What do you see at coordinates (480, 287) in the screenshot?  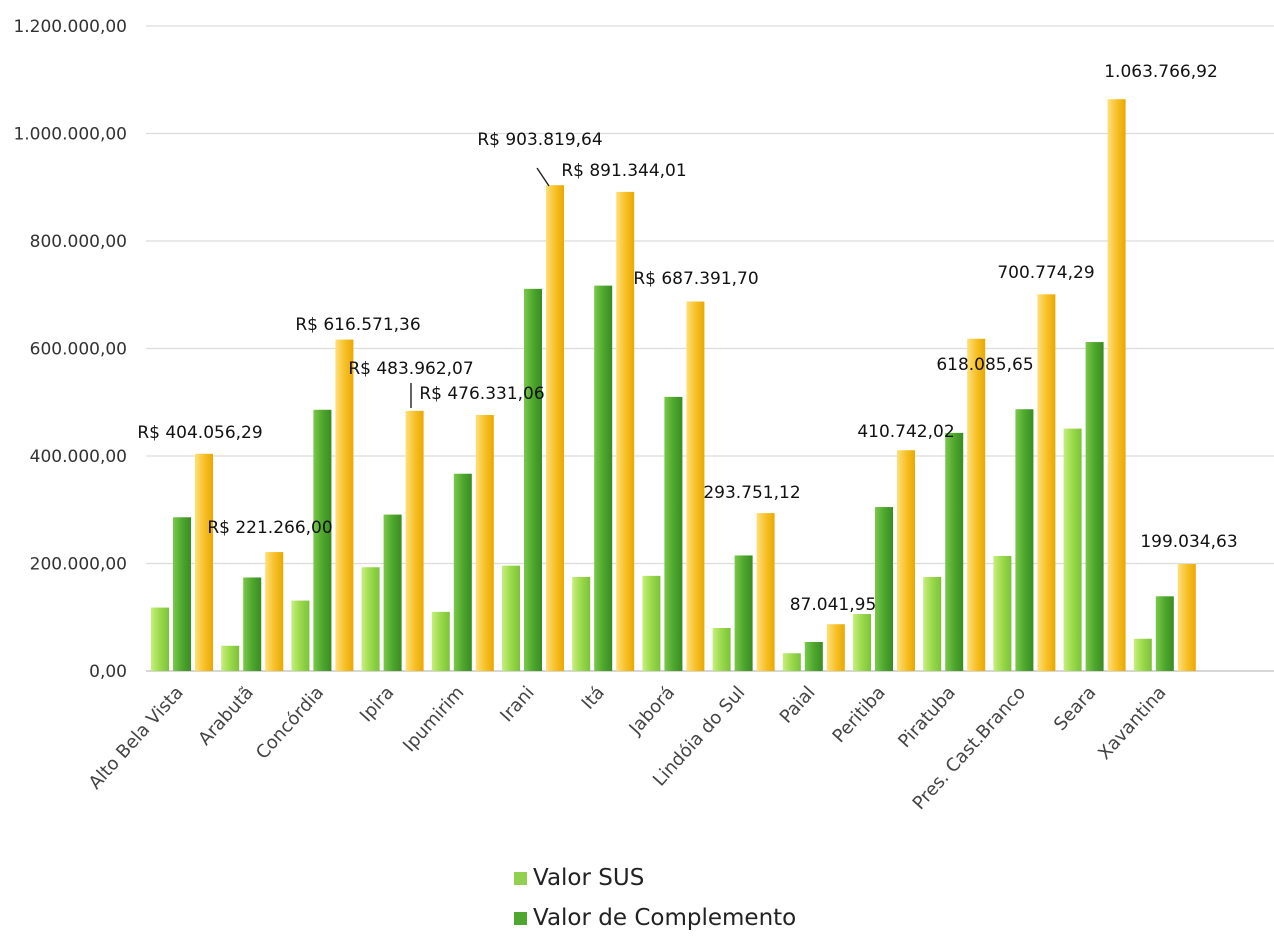 I see `leader-lines` at bounding box center [480, 287].